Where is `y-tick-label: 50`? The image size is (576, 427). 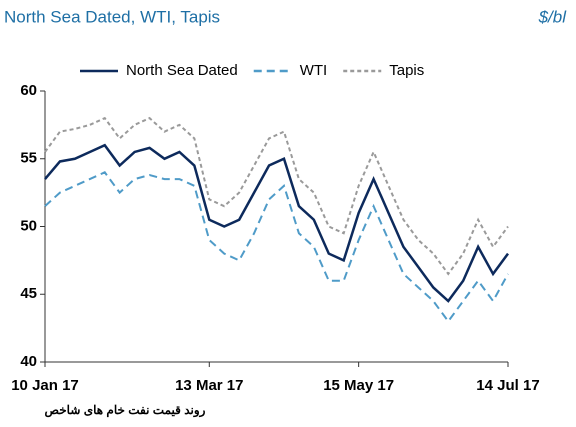 y-tick-label: 50 is located at coordinates (28, 225).